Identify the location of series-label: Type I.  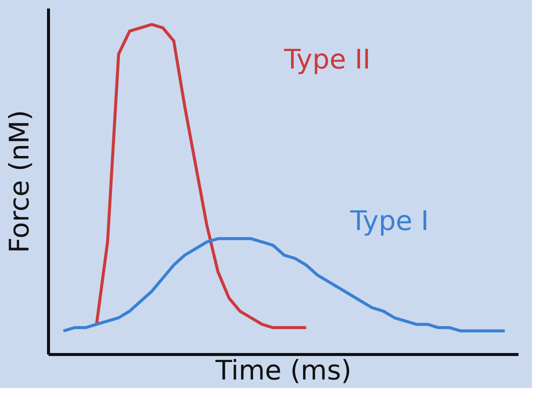
(389, 222).